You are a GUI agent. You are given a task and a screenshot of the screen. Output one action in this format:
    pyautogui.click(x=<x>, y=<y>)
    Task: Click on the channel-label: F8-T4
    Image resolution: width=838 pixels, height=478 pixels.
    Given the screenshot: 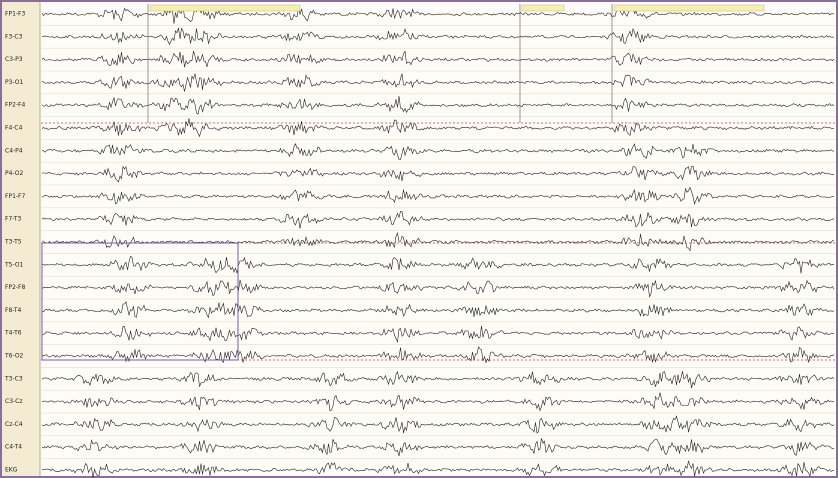 What is the action you would take?
    pyautogui.click(x=13, y=310)
    